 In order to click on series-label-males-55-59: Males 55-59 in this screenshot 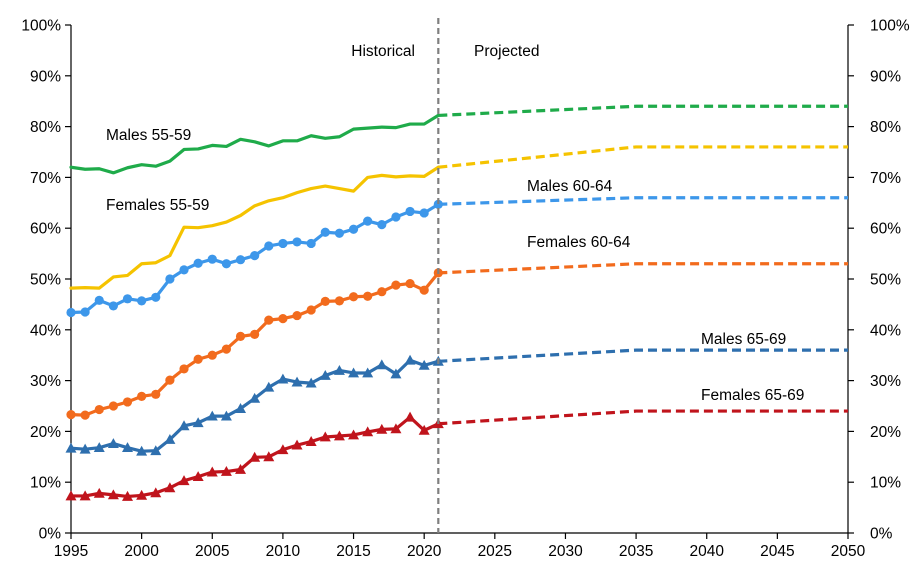, I will do `click(148, 135)`.